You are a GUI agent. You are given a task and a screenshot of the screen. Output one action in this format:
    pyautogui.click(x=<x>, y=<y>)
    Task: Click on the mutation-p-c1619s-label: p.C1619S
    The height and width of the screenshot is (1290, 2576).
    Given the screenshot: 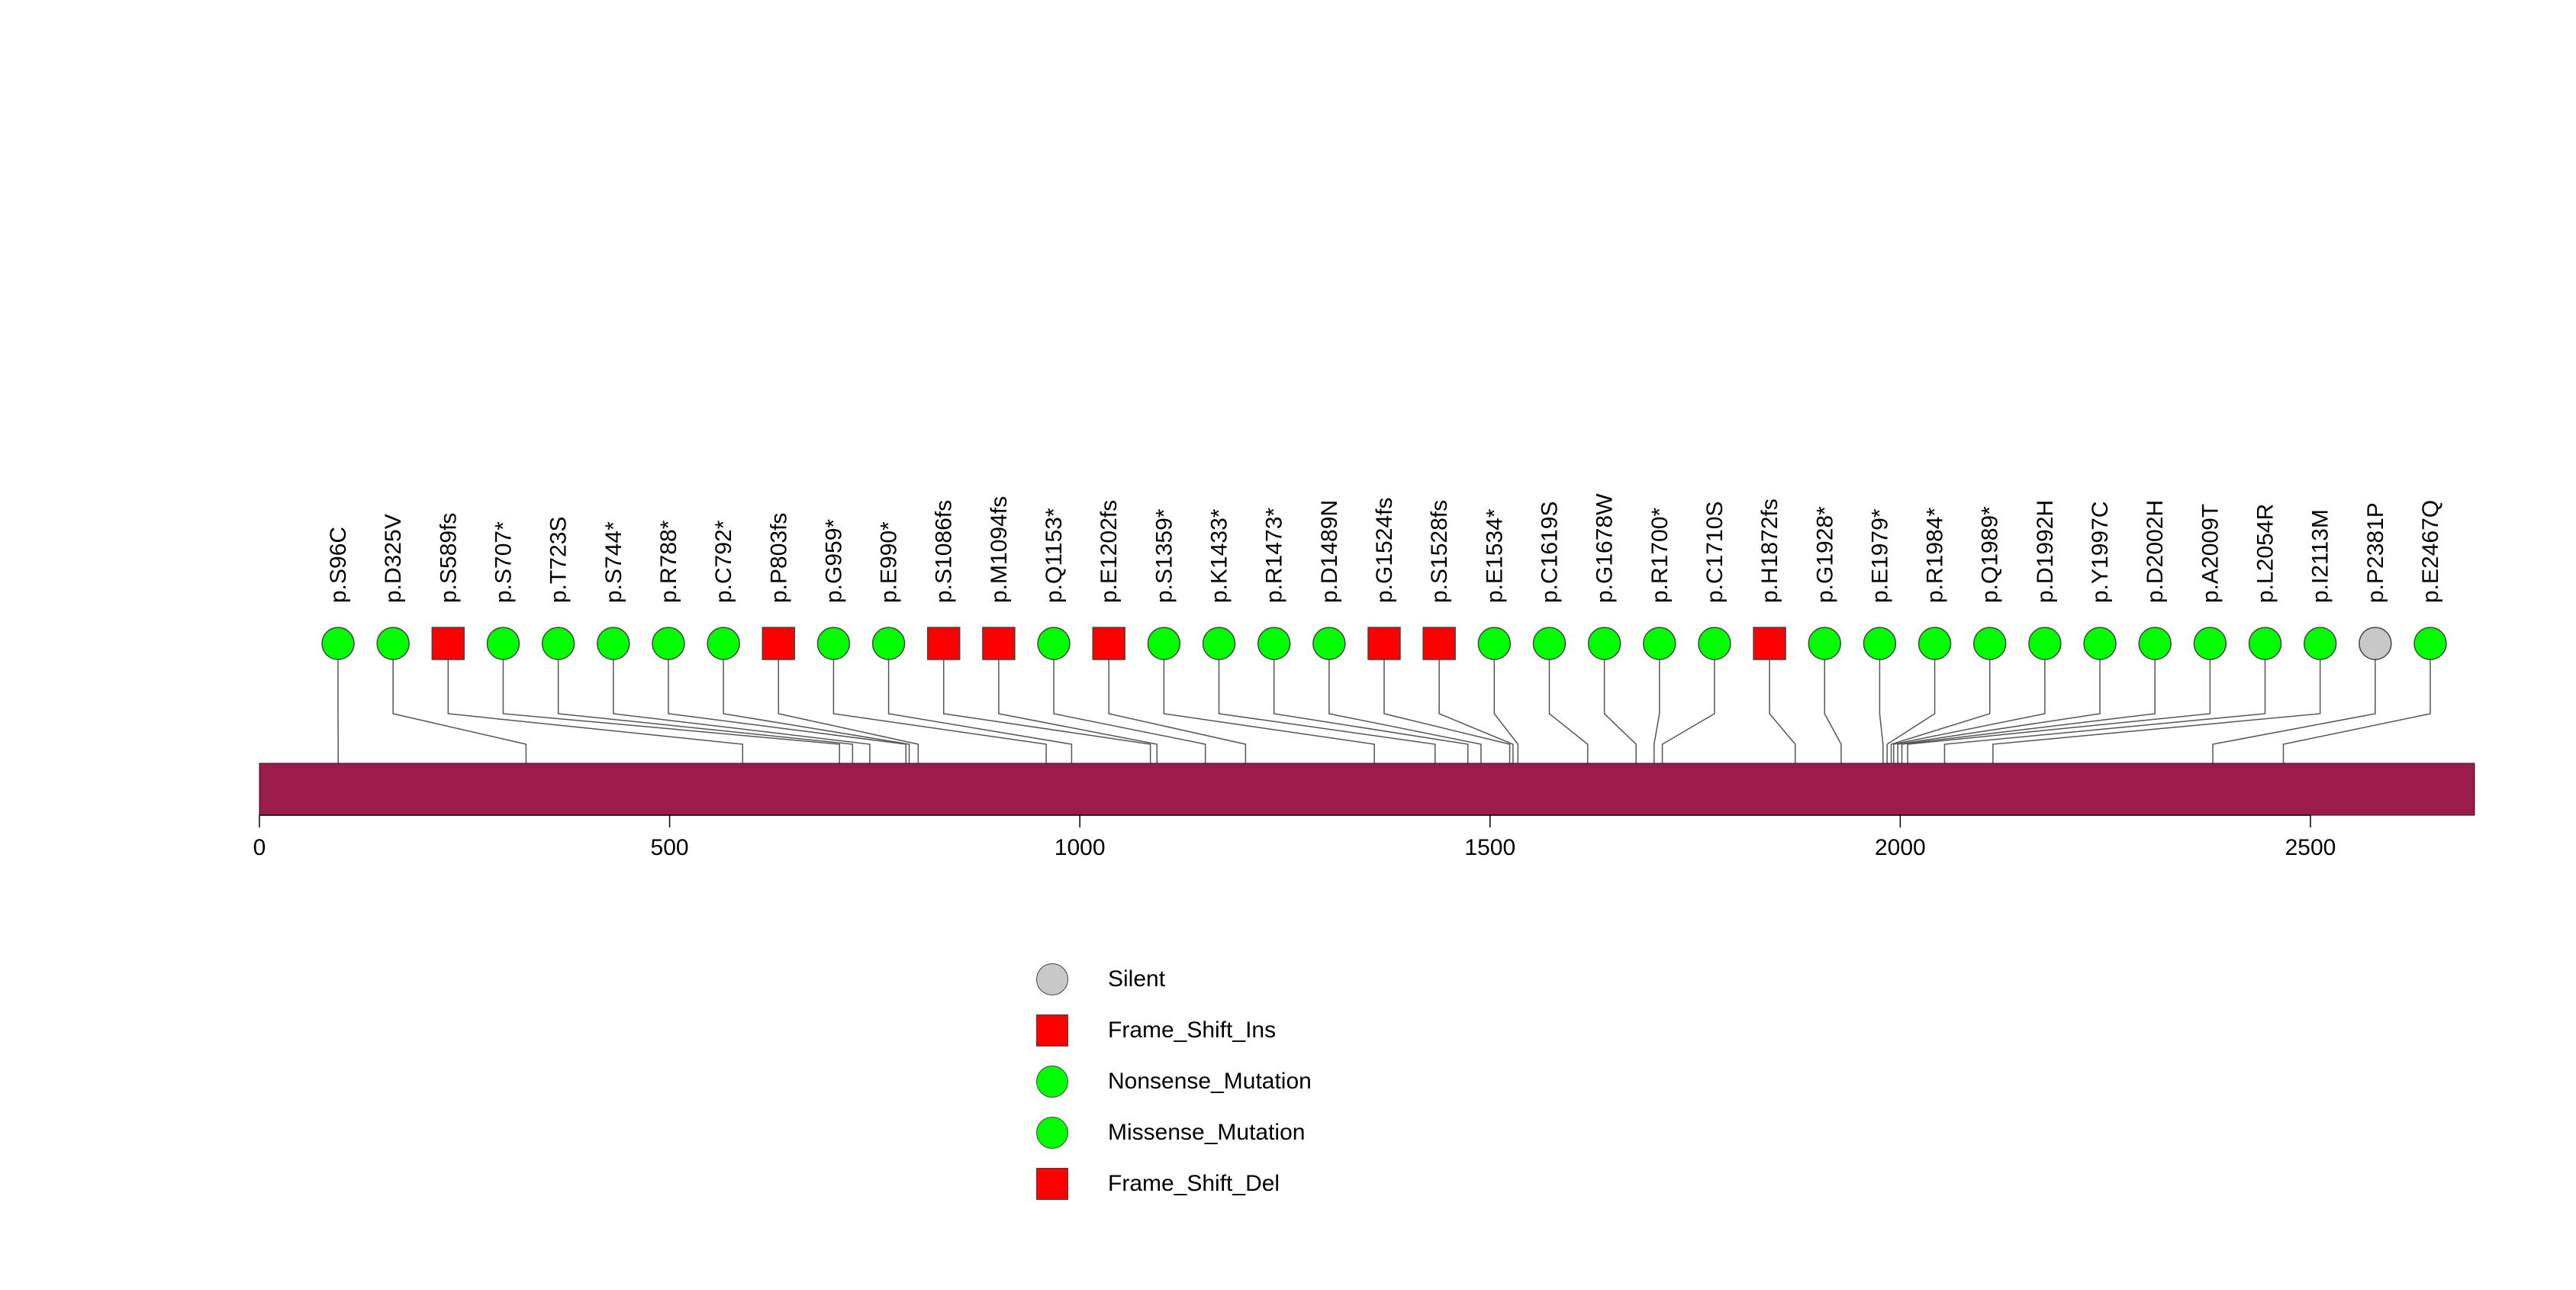 What is the action you would take?
    pyautogui.click(x=1549, y=552)
    